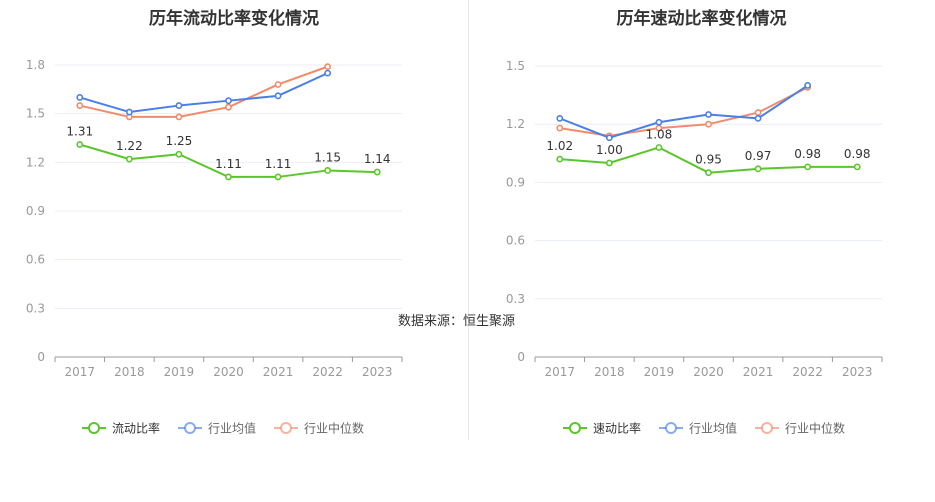 The width and height of the screenshot is (935, 502). What do you see at coordinates (659, 134) in the screenshot?
I see `data-label: 1.08` at bounding box center [659, 134].